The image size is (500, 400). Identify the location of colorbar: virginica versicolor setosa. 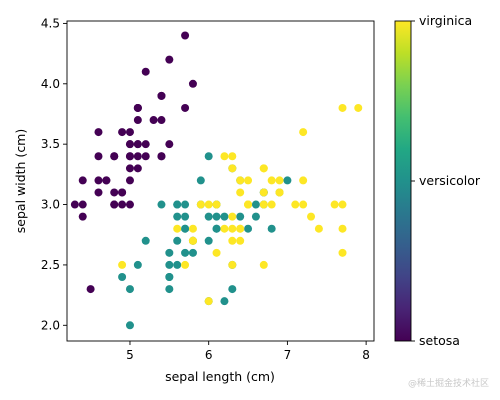
(437, 180).